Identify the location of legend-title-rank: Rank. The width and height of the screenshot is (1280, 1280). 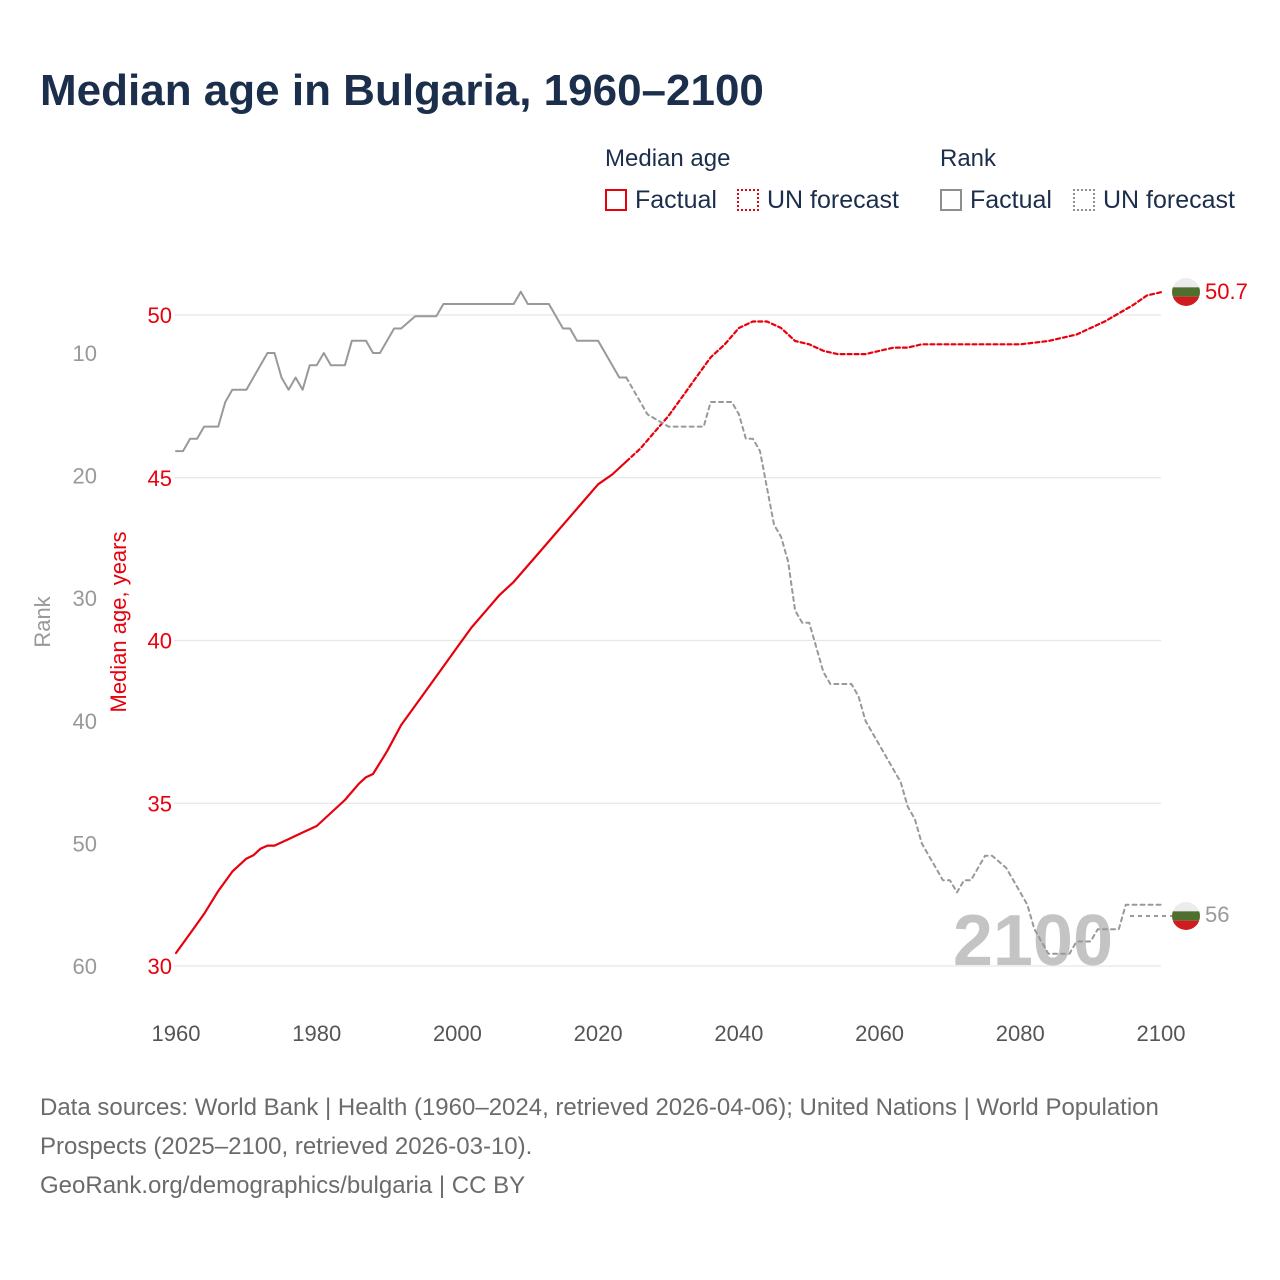
(968, 158).